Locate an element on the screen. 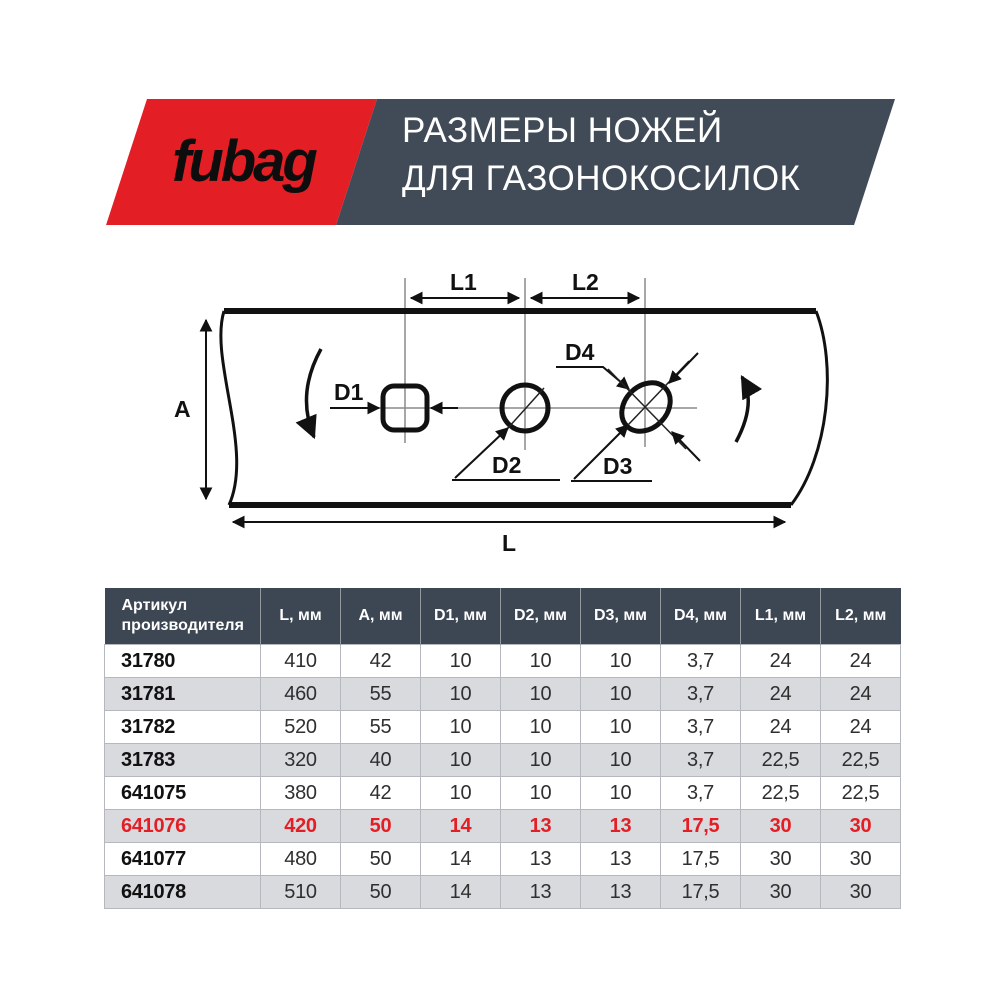  column-header: L, мм is located at coordinates (300, 616).